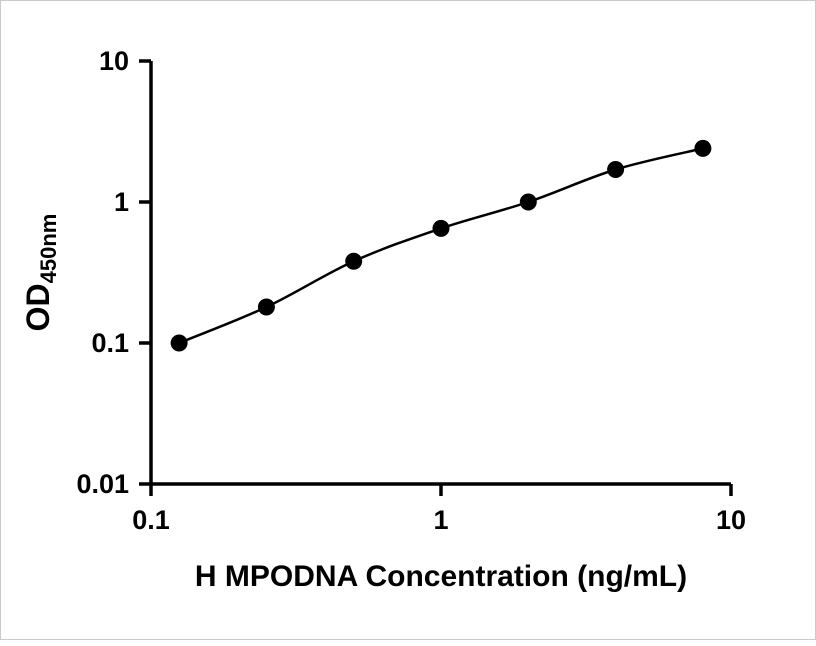  What do you see at coordinates (121, 202) in the screenshot?
I see `y-tick-label: 1` at bounding box center [121, 202].